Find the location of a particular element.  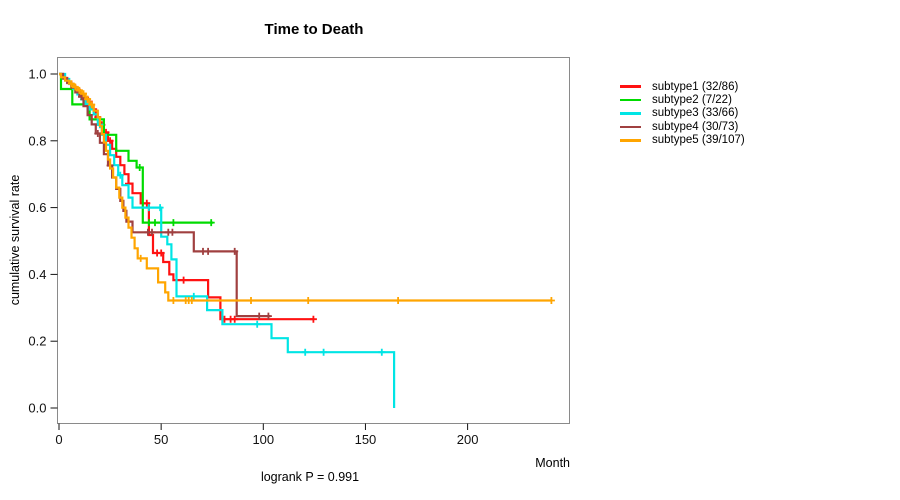

legend-item: subtype2 (7/22) is located at coordinates (682, 99).